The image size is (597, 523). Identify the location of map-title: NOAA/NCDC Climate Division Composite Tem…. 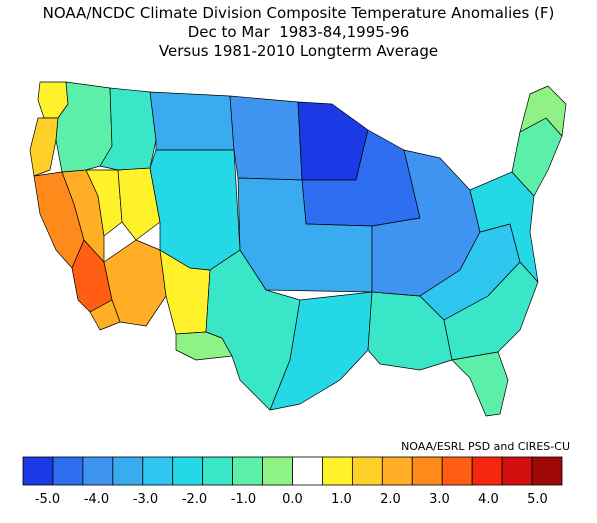
(298, 13).